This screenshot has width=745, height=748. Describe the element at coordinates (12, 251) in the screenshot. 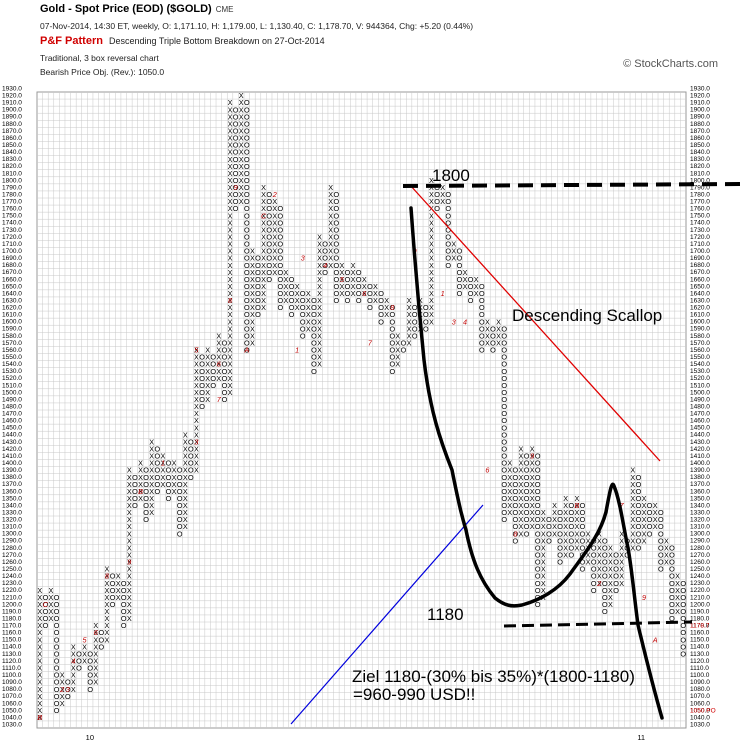

I see `y-tick-left: 1700.0` at that location.